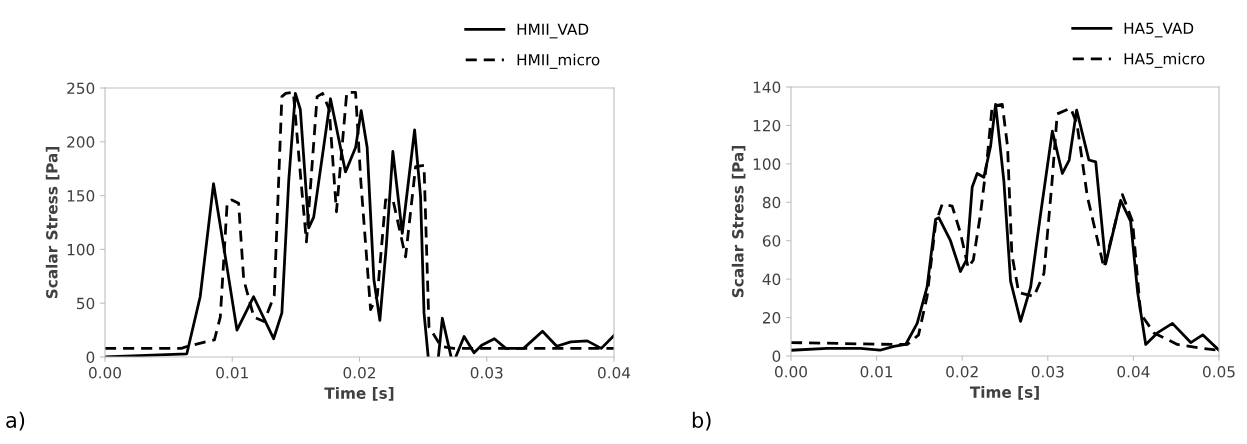  Describe the element at coordinates (771, 318) in the screenshot. I see `y-tick-label: 20` at that location.